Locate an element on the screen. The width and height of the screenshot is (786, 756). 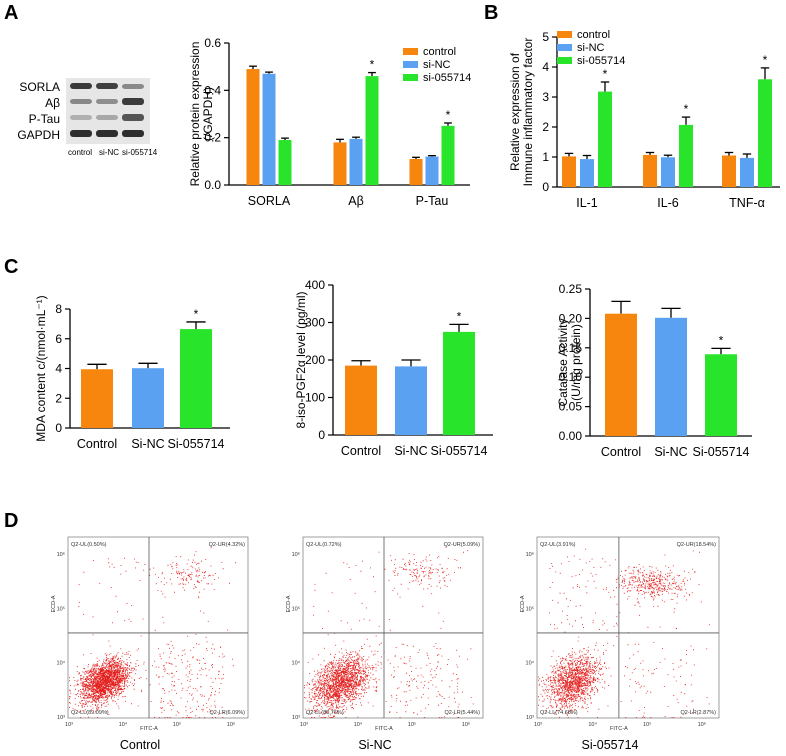
y-tick-label: 0.6 is located at coordinates (212, 43).